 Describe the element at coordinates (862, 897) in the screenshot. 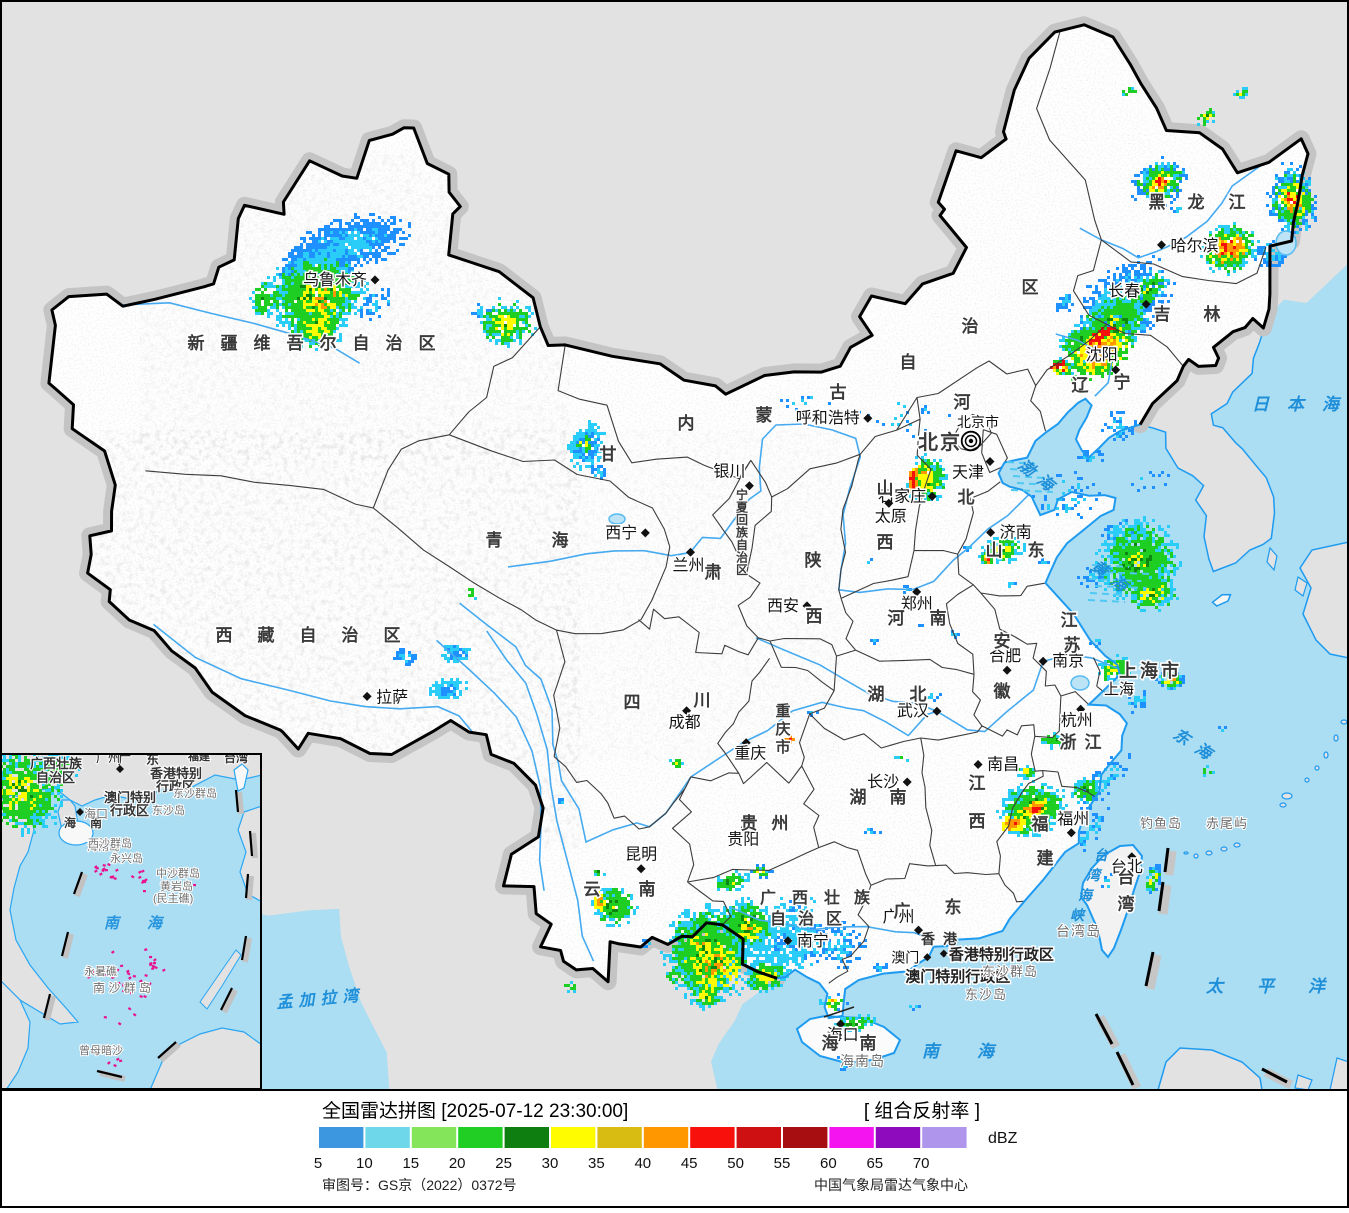

I see `svg-text: 族` at that location.